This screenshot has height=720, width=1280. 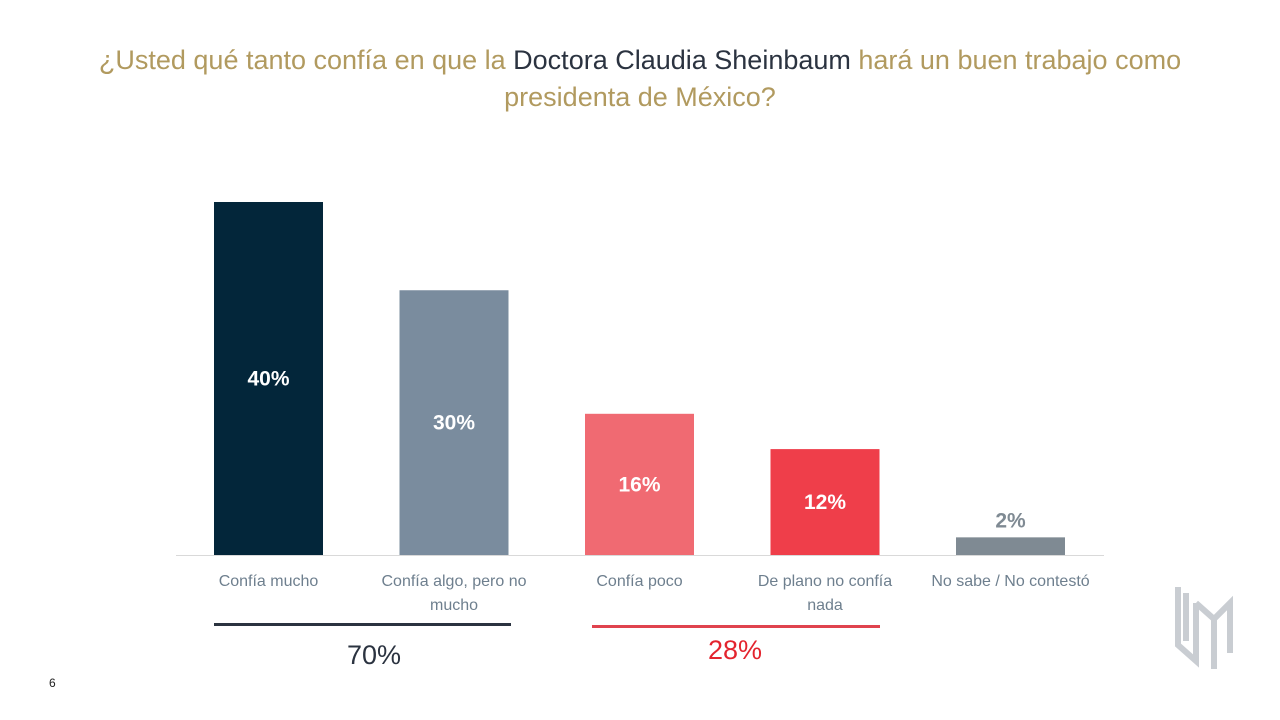 What do you see at coordinates (454, 593) in the screenshot?
I see `category-label-1: Confía algo, pero no mucho` at bounding box center [454, 593].